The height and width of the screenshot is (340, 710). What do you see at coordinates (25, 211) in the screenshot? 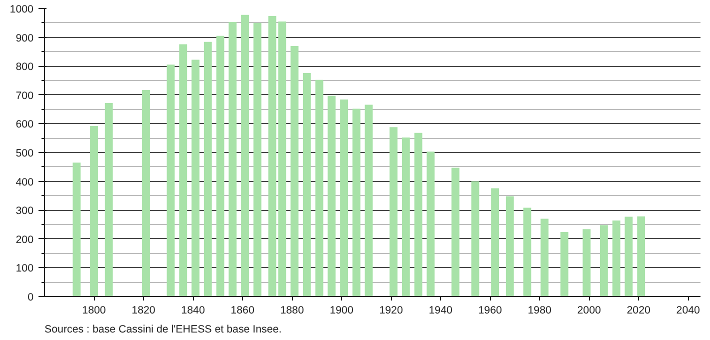
I see `y-tick-label: 300` at bounding box center [25, 211].